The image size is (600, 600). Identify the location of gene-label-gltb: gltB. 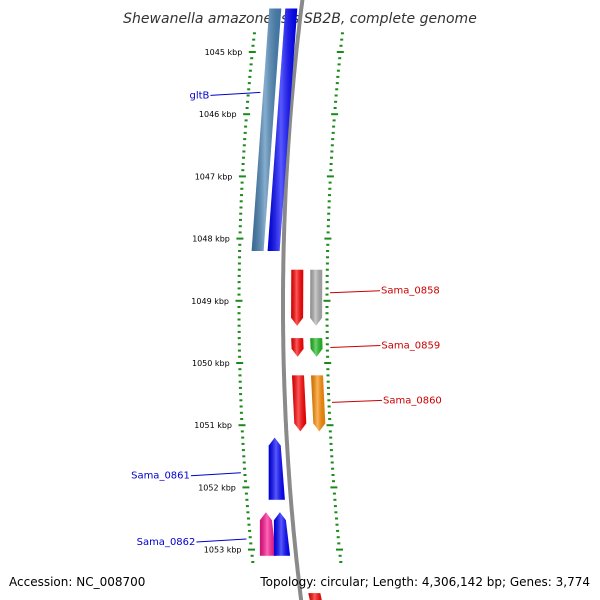
(199, 95).